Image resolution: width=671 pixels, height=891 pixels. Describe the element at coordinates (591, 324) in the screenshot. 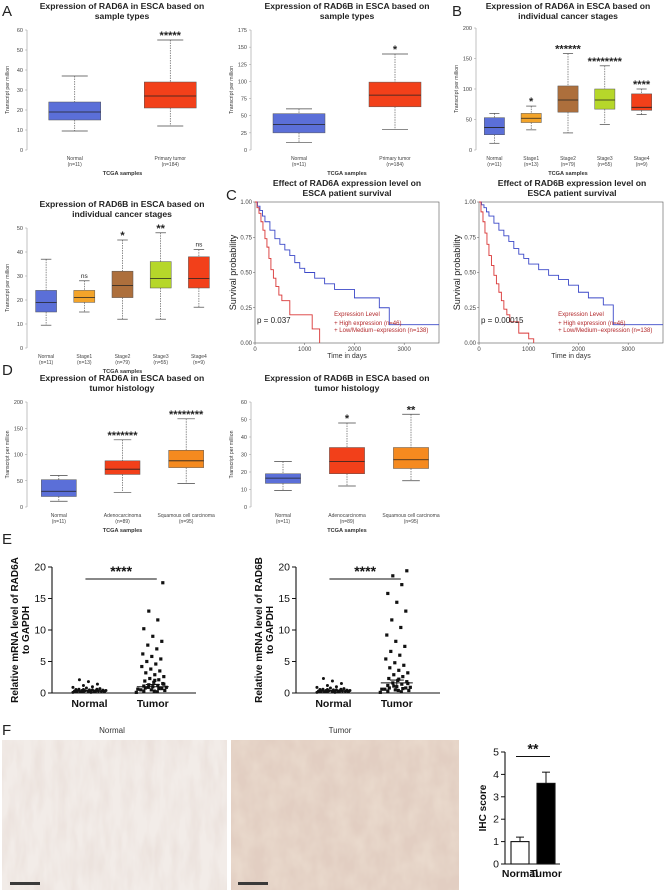

I see `legend-high: + High expression (n=46)` at that location.